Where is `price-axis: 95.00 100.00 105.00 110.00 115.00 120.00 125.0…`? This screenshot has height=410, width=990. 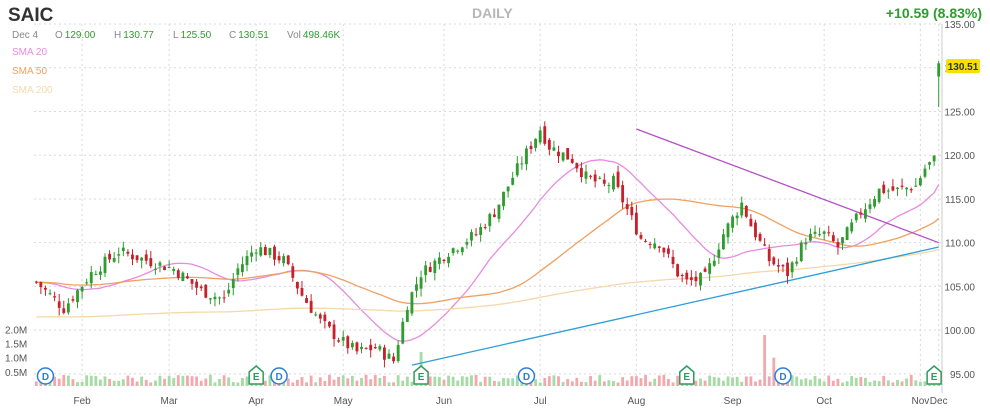 price-axis: 95.00 100.00 105.00 110.00 115.00 120.00 125.0… is located at coordinates (959, 200).